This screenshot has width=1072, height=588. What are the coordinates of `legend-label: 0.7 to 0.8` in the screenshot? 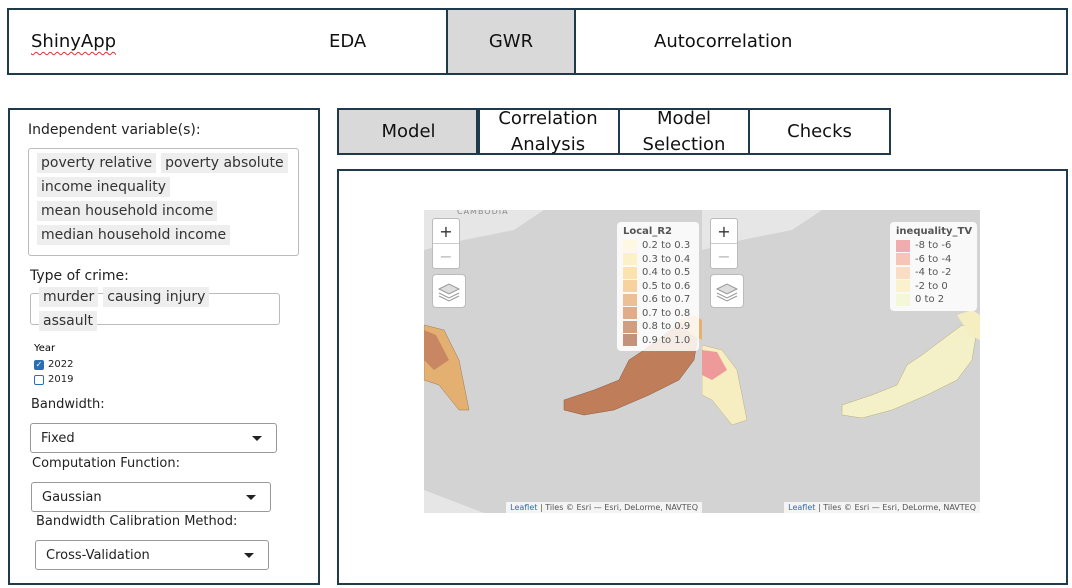 It's located at (666, 313).